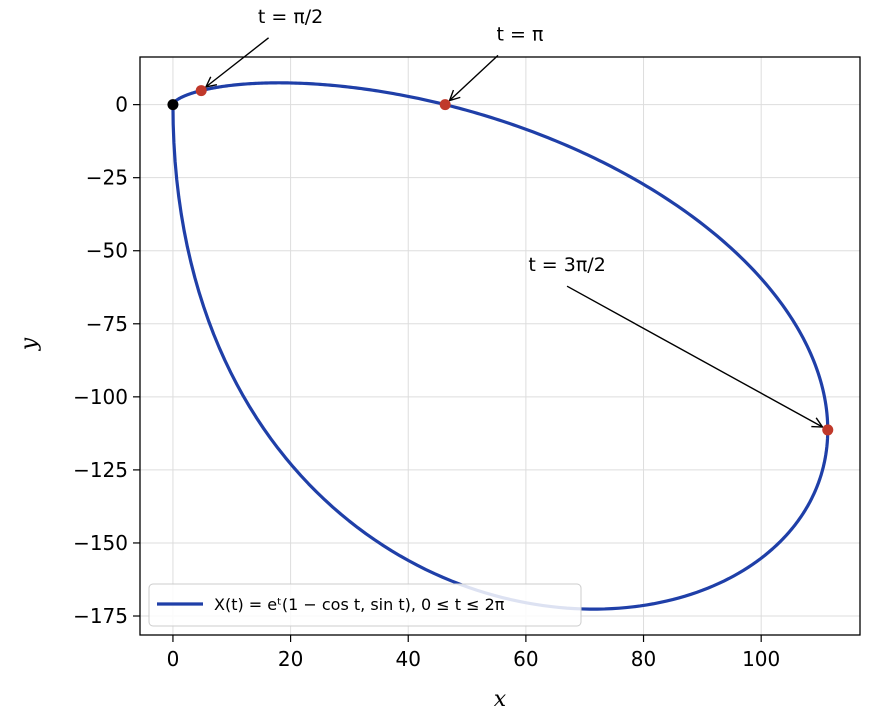 This screenshot has width=874, height=727. Describe the element at coordinates (107, 178) in the screenshot. I see `y-tick-label: −25` at that location.